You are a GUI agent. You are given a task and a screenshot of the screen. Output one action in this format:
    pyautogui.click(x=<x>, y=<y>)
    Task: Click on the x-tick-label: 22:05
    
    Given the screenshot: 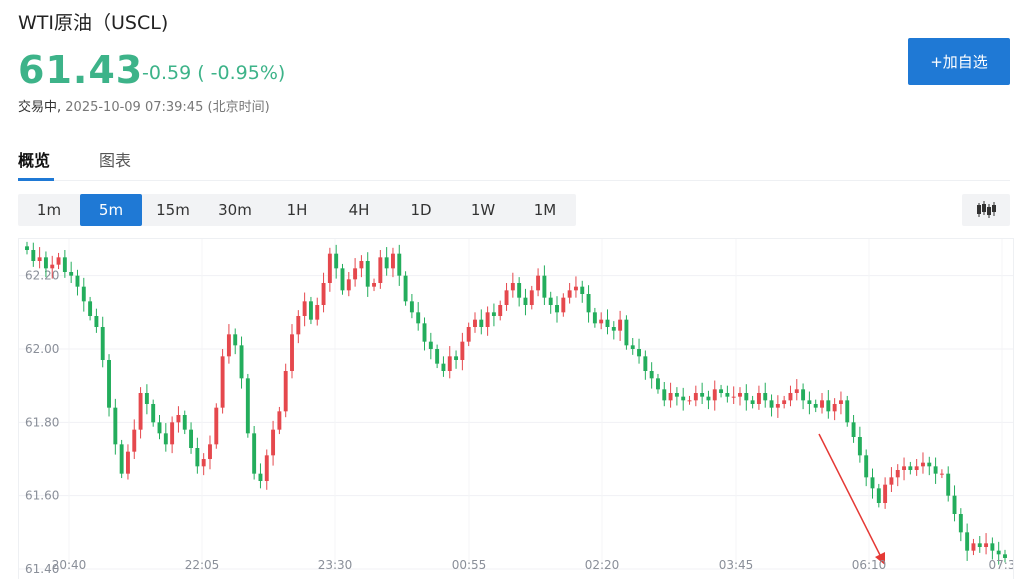 What is the action you would take?
    pyautogui.click(x=202, y=565)
    